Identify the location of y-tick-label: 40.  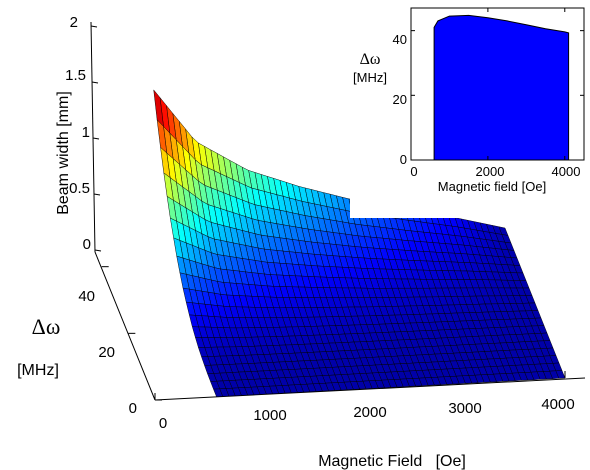
(86, 296).